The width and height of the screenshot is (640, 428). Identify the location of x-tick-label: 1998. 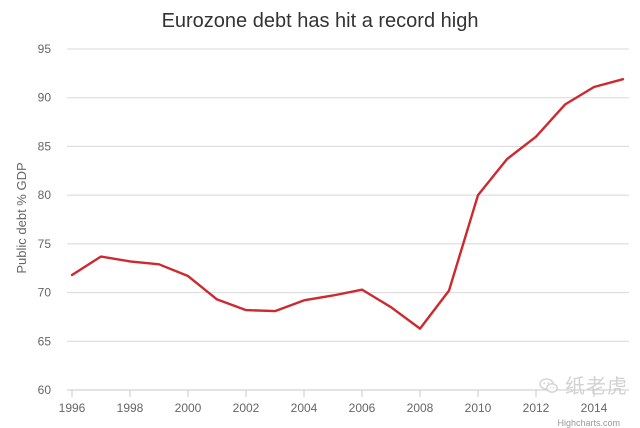
(130, 408).